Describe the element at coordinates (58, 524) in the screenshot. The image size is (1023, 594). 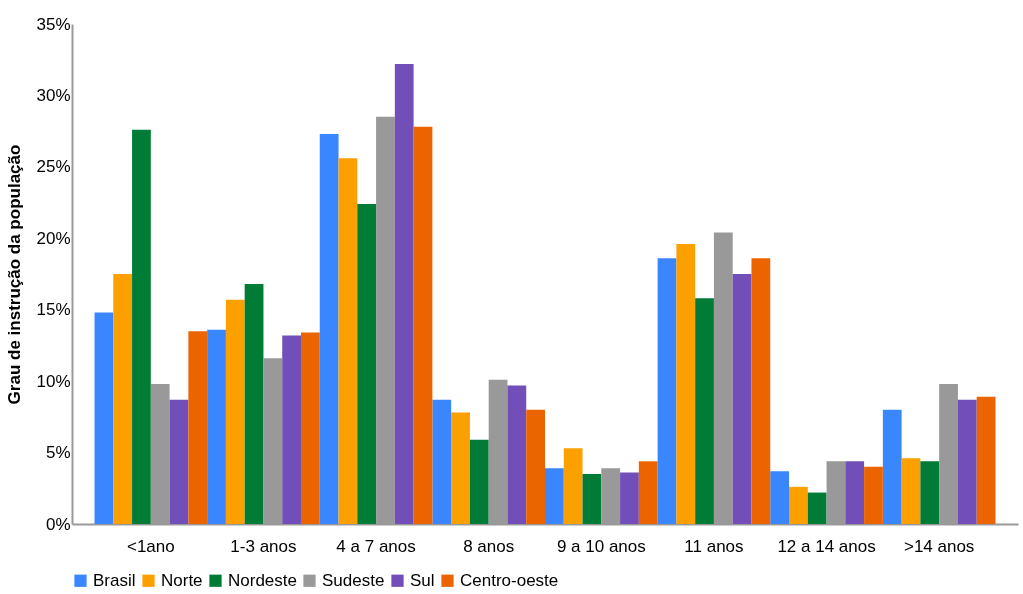
I see `y-tick-label: 0%` at that location.